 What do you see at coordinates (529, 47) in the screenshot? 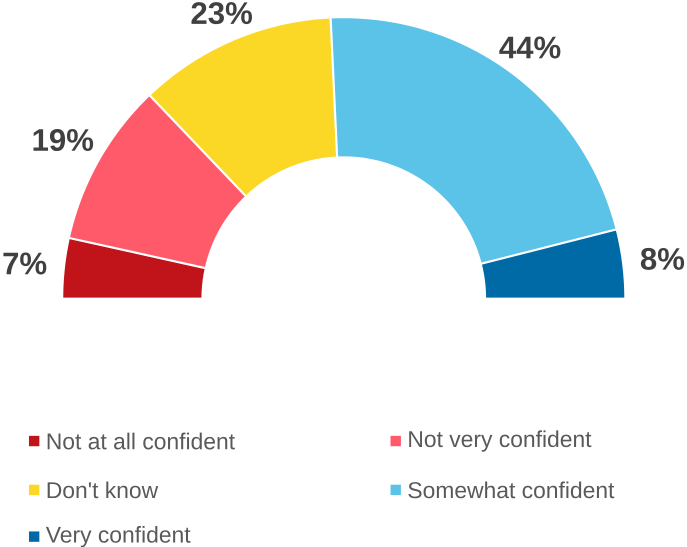
I see `data-label: 44%` at bounding box center [529, 47].